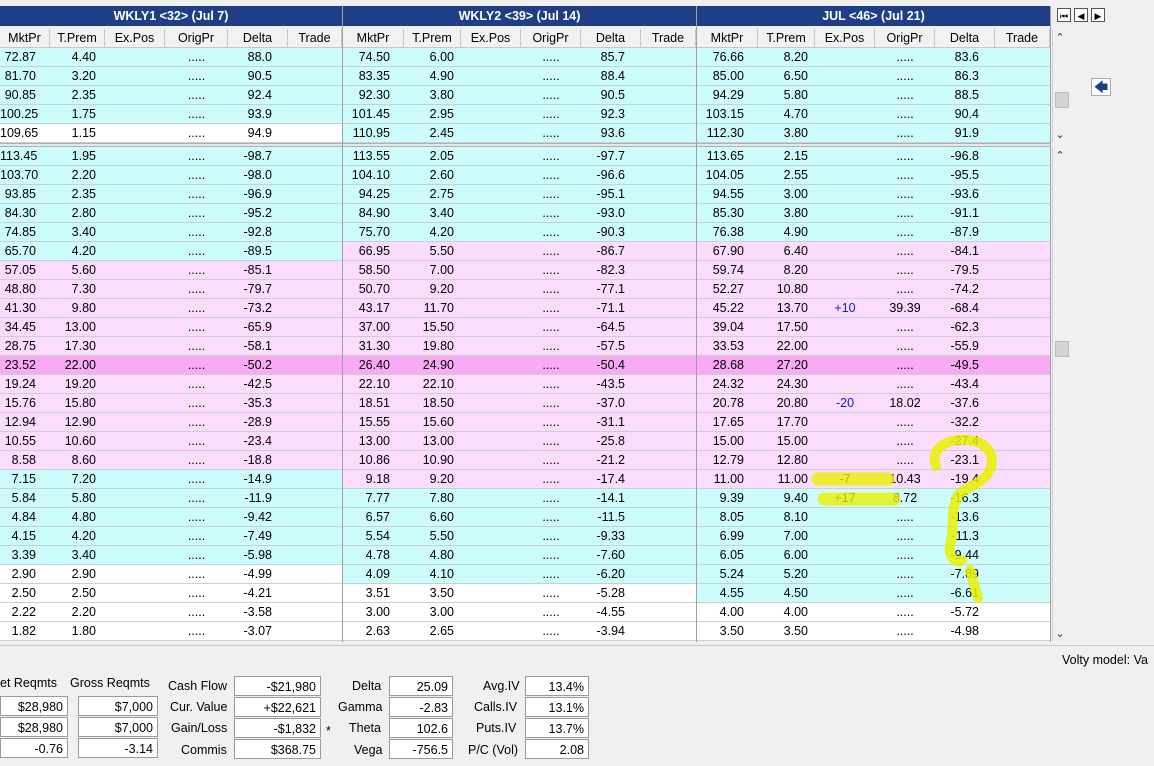 Image resolution: width=1154 pixels, height=766 pixels. I want to click on puts-scroll-thumb, so click(1062, 349).